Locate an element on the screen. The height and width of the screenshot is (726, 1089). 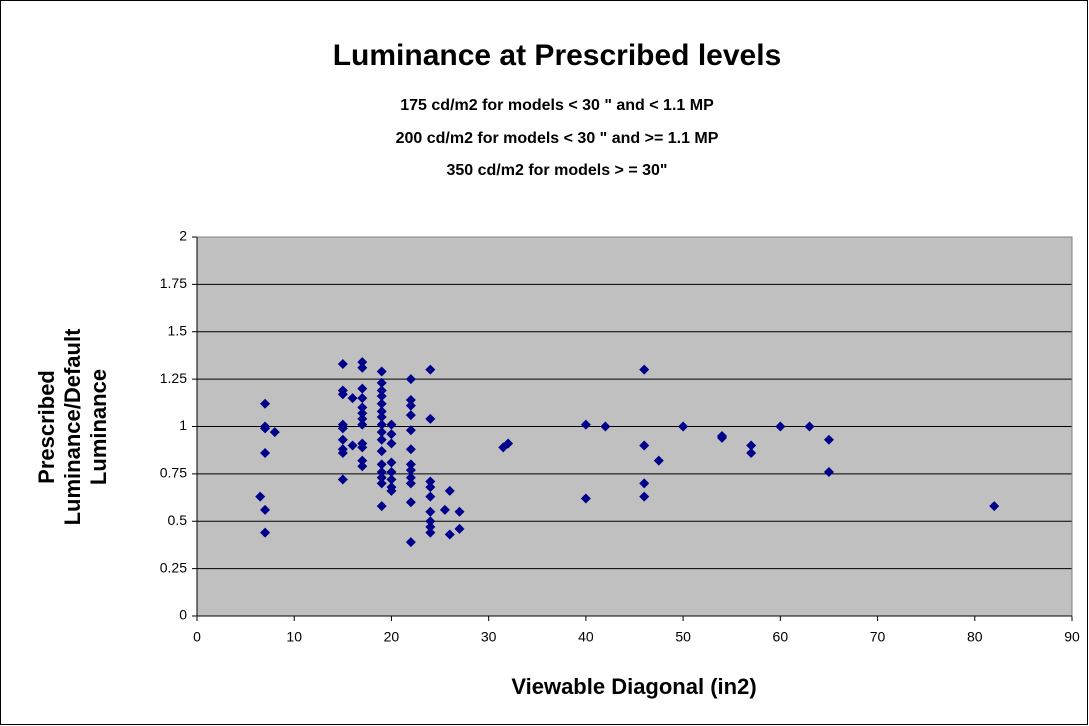
subtitle: 175 cd/m2 for models < 30 " and < 1.1 MP is located at coordinates (557, 105).